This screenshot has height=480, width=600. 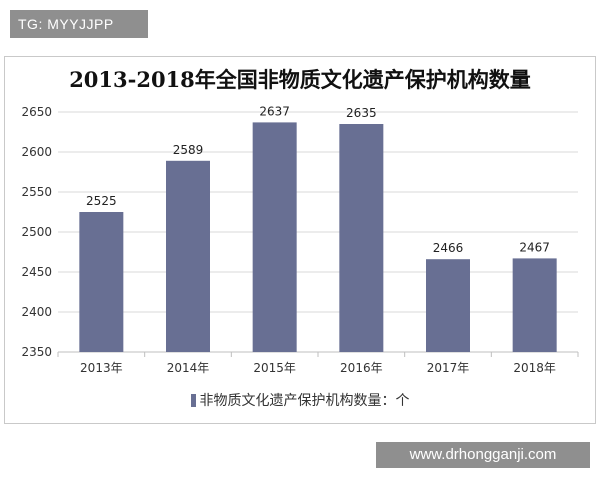 What do you see at coordinates (36, 192) in the screenshot?
I see `y-tick-label: 2550` at bounding box center [36, 192].